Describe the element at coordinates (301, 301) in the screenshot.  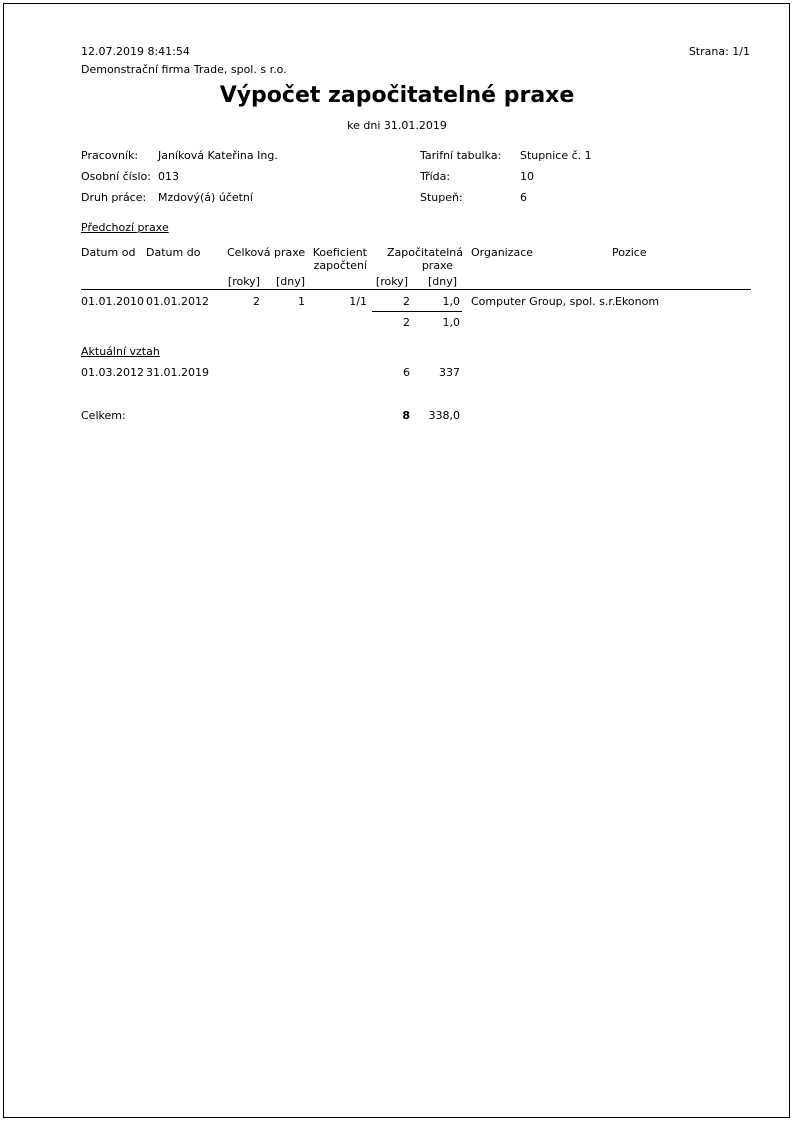
I see `row-celkova-dny: 1` at that location.